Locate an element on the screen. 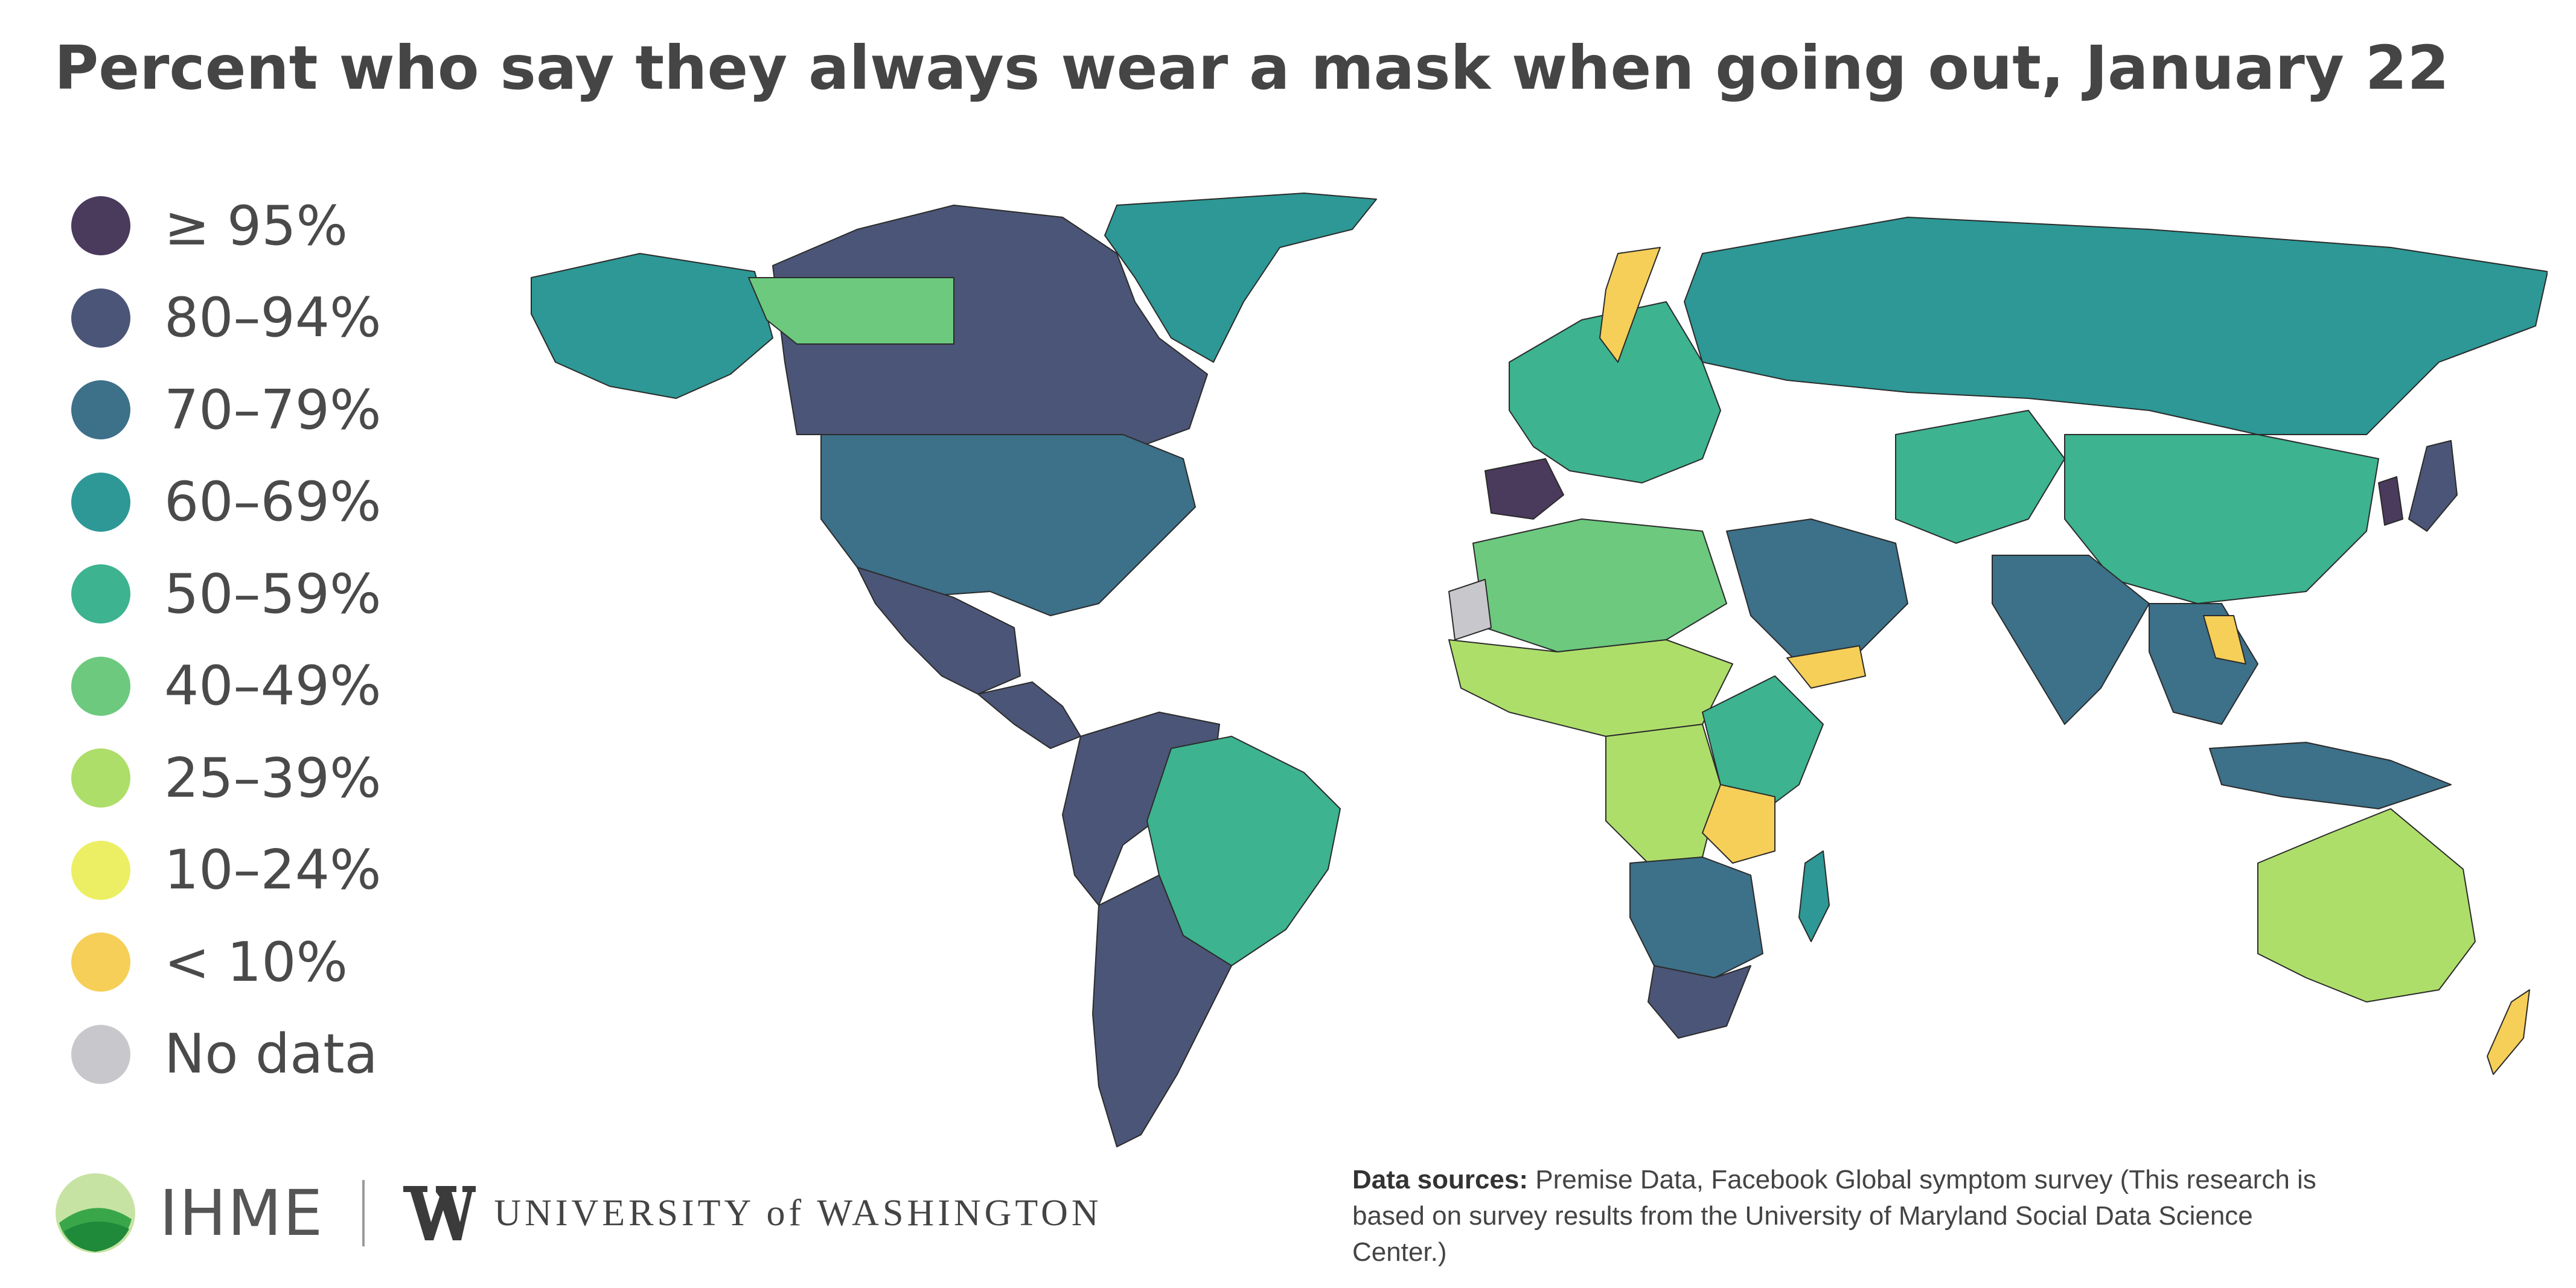 Image resolution: width=2576 pixels, height=1288 pixels. map-region-china is located at coordinates (2222, 519).